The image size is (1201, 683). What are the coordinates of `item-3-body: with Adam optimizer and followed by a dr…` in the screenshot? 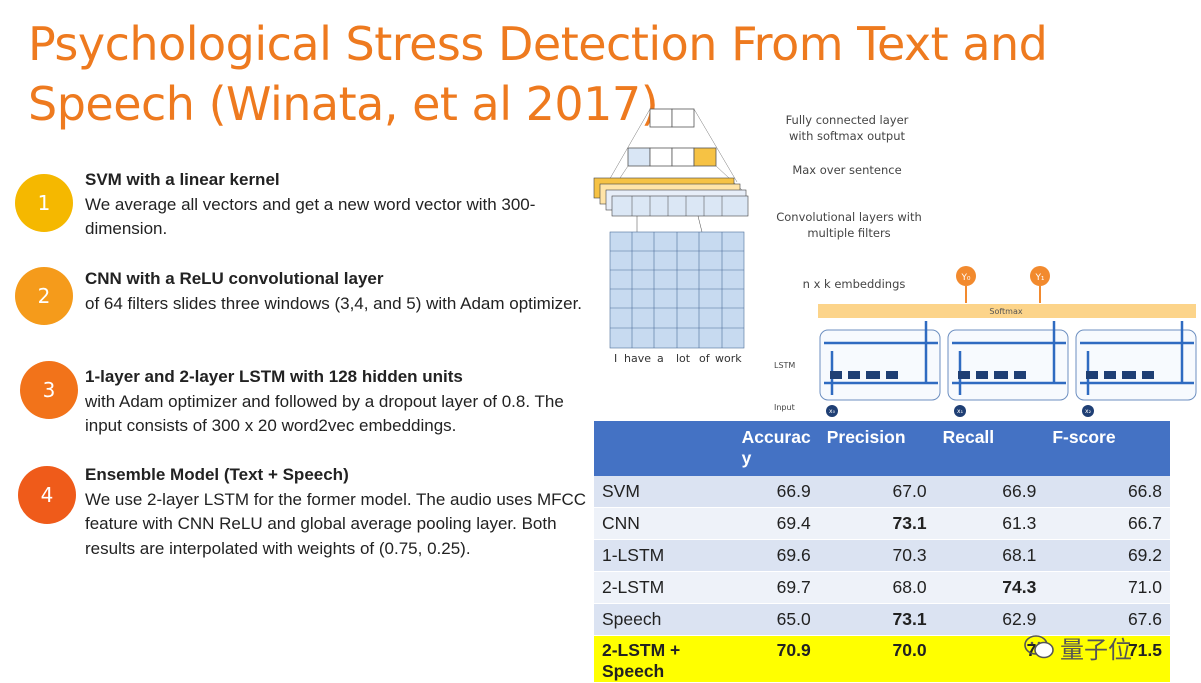 It's located at (324, 413).